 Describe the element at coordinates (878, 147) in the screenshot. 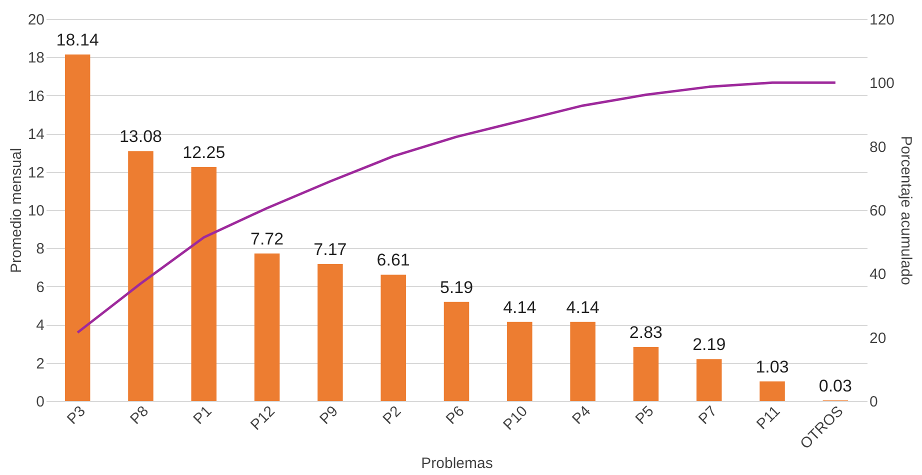

I see `y2-tick-label: 80` at that location.